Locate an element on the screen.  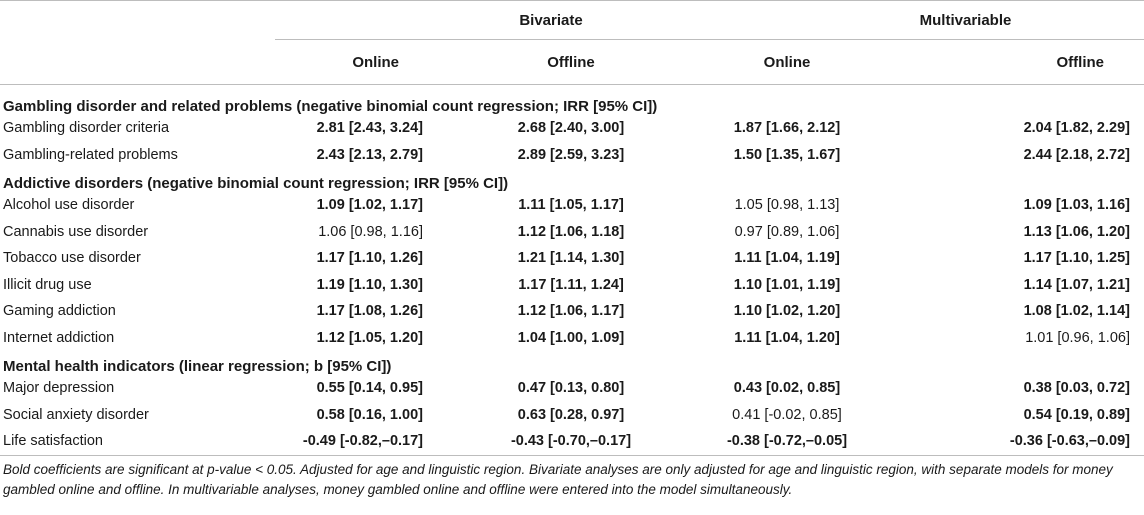
group-header-row: Bivariate Multivariable is located at coordinates (572, 20).